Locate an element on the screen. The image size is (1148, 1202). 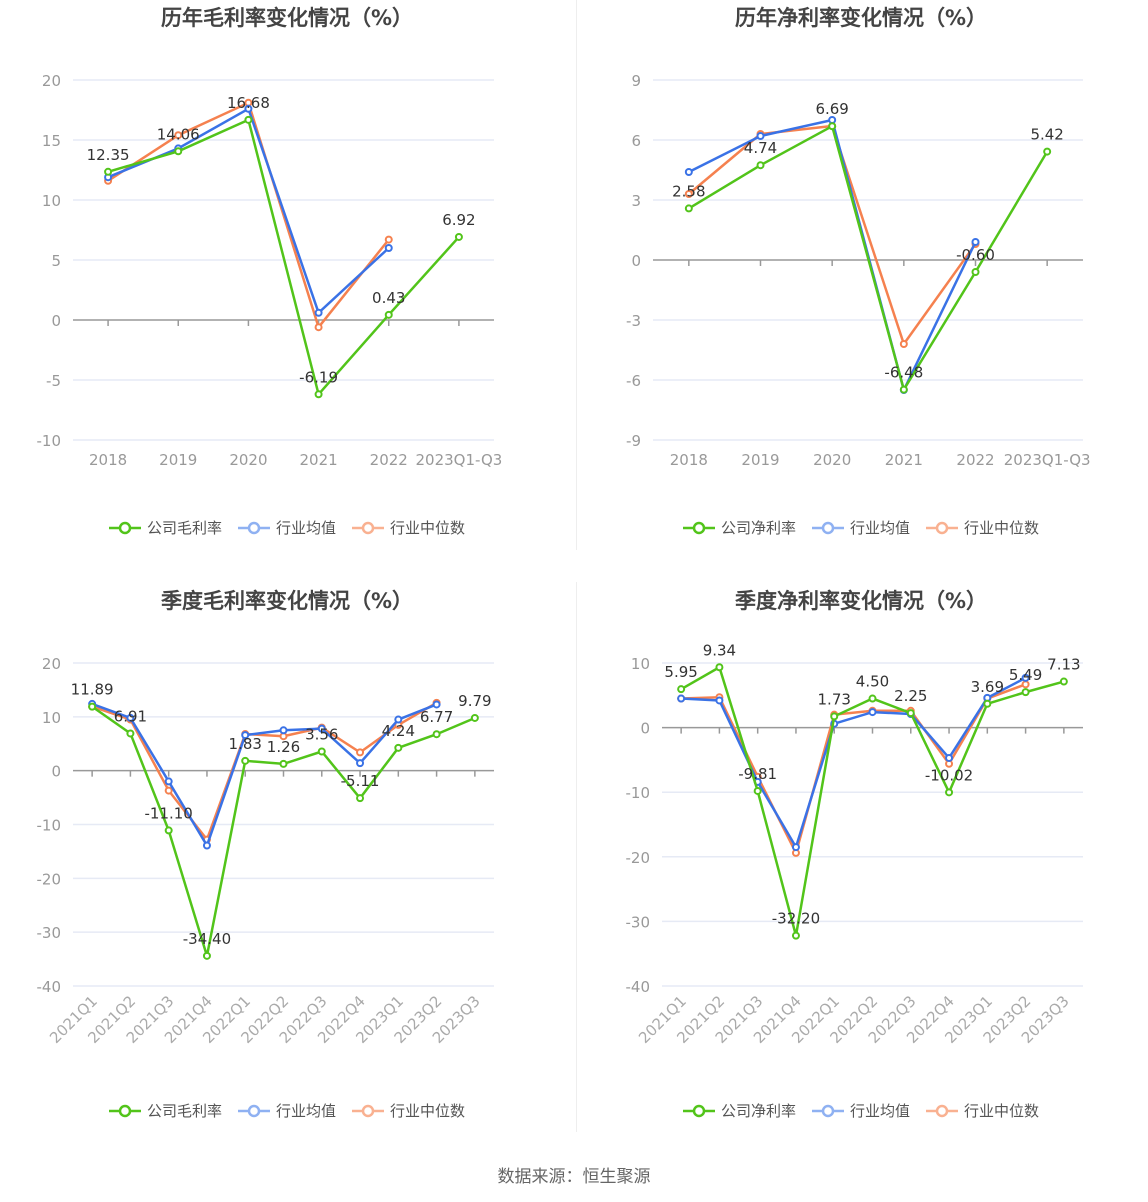
y-tick-label: -5 is located at coordinates (53, 381).